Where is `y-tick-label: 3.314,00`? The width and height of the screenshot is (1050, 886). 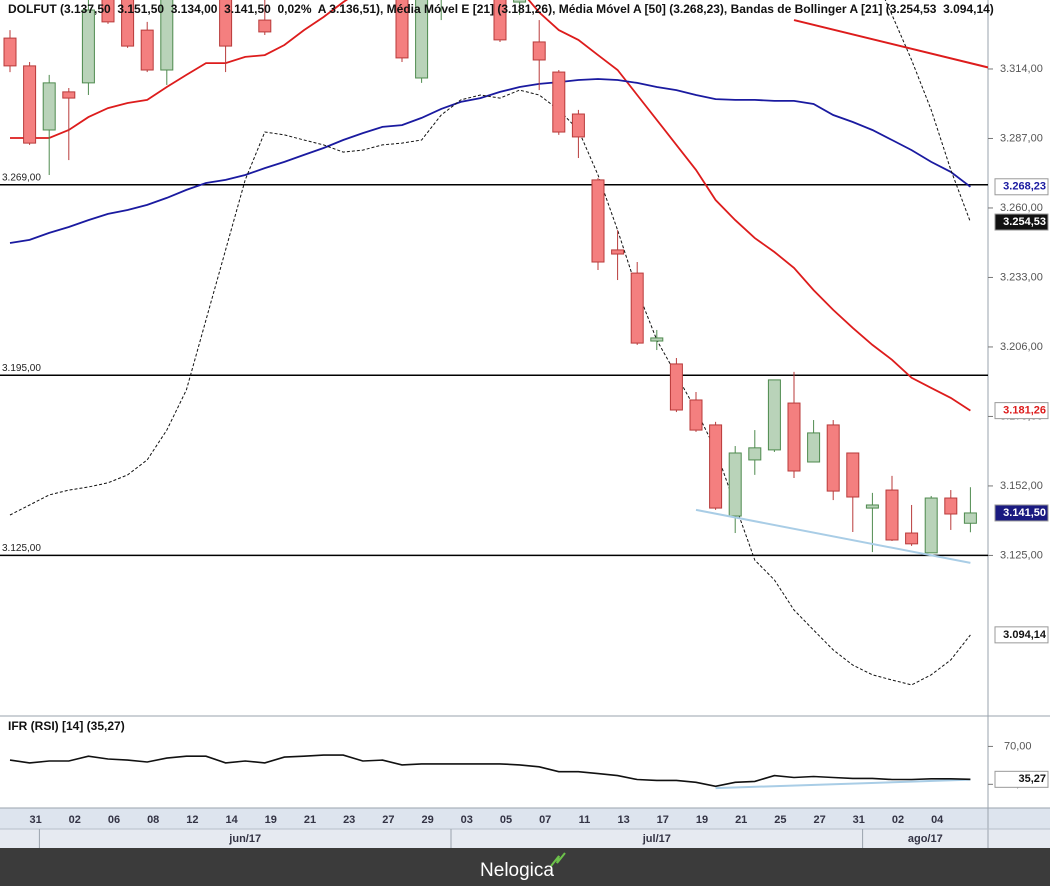 y-tick-label: 3.314,00 is located at coordinates (1021, 69).